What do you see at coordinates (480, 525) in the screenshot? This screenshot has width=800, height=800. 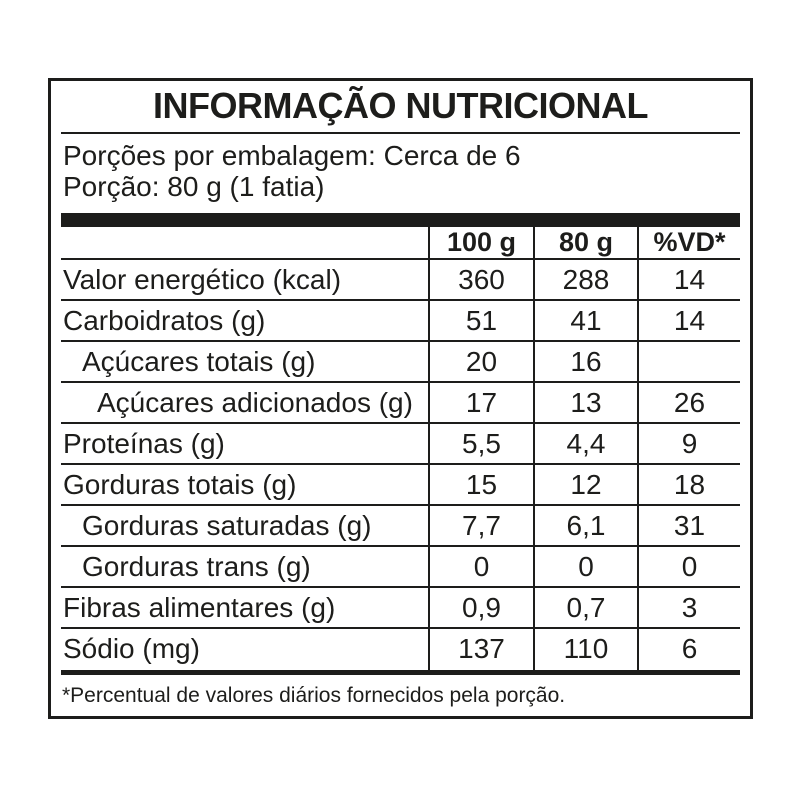 I see `value-per-100g: 7,7` at bounding box center [480, 525].